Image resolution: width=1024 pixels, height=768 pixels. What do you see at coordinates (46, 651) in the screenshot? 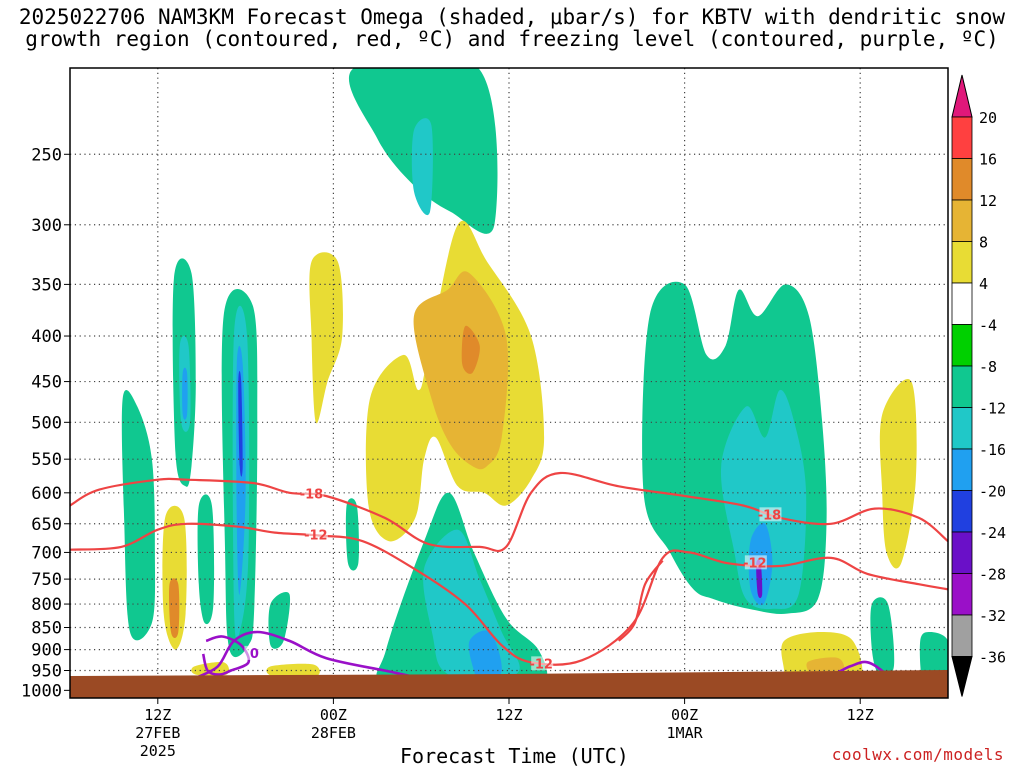
I see `y-tick-label-900: 900` at bounding box center [46, 651].